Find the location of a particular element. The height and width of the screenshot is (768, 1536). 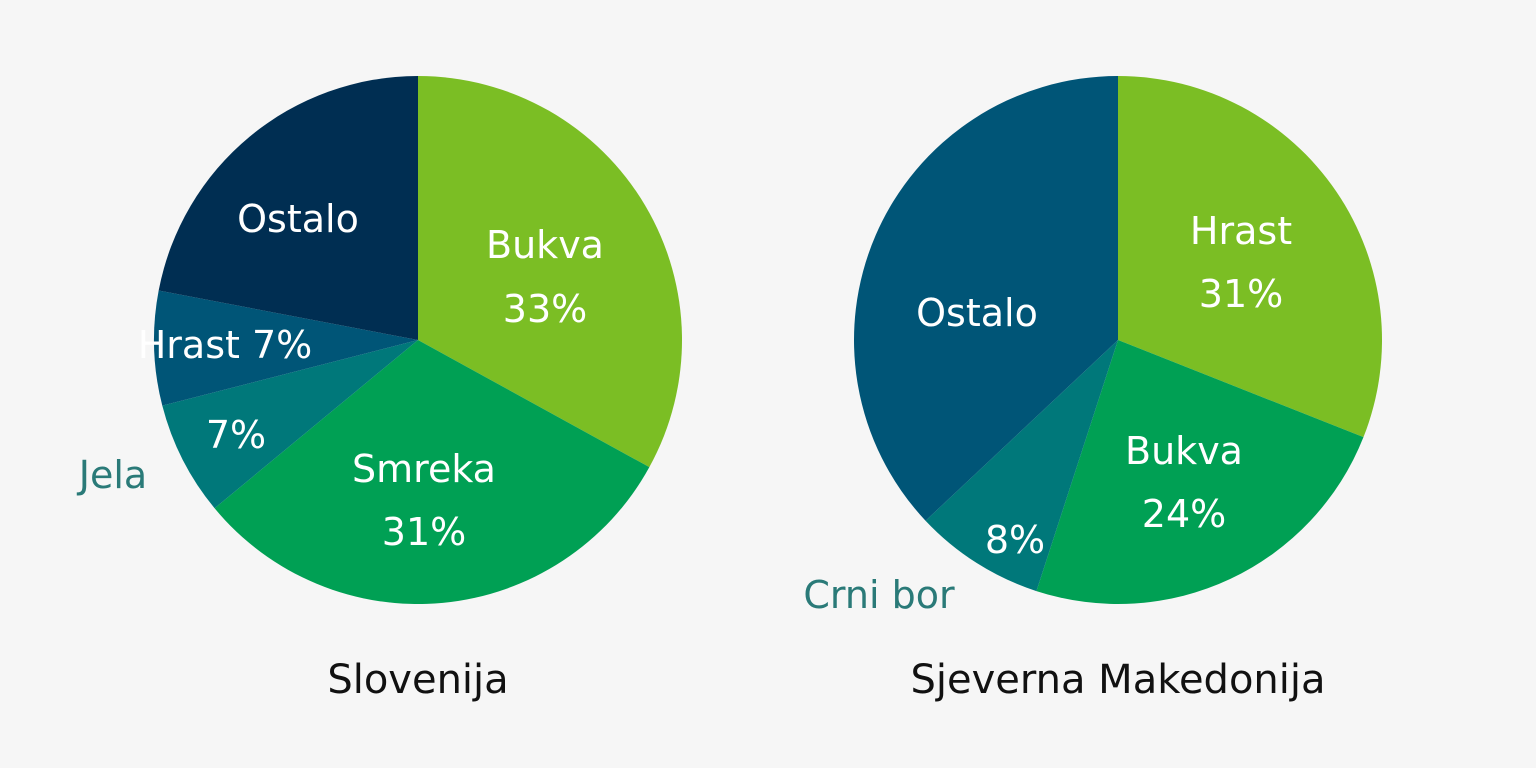

chart-title-slovenija: Slovenija is located at coordinates (417, 680).